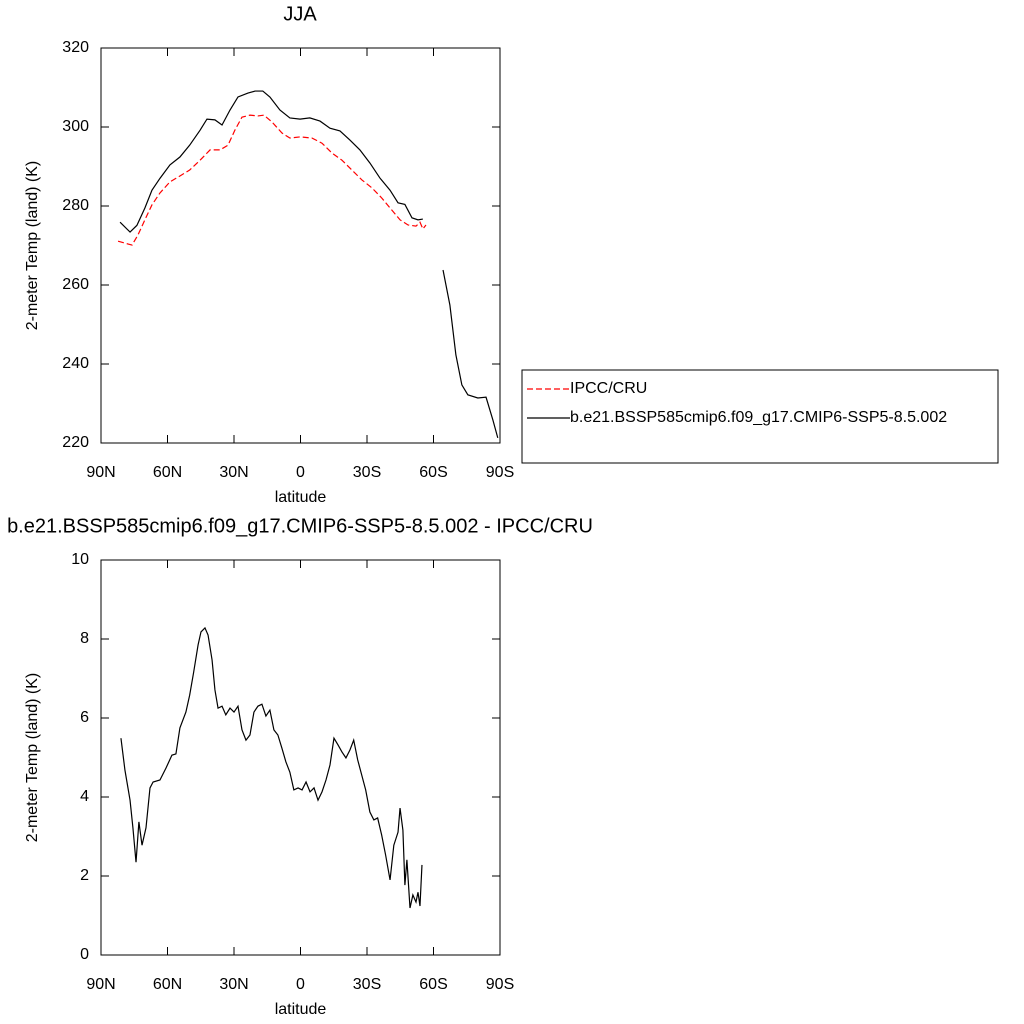  Describe the element at coordinates (608, 388) in the screenshot. I see `legend-label: IPCC/CRU` at that location.